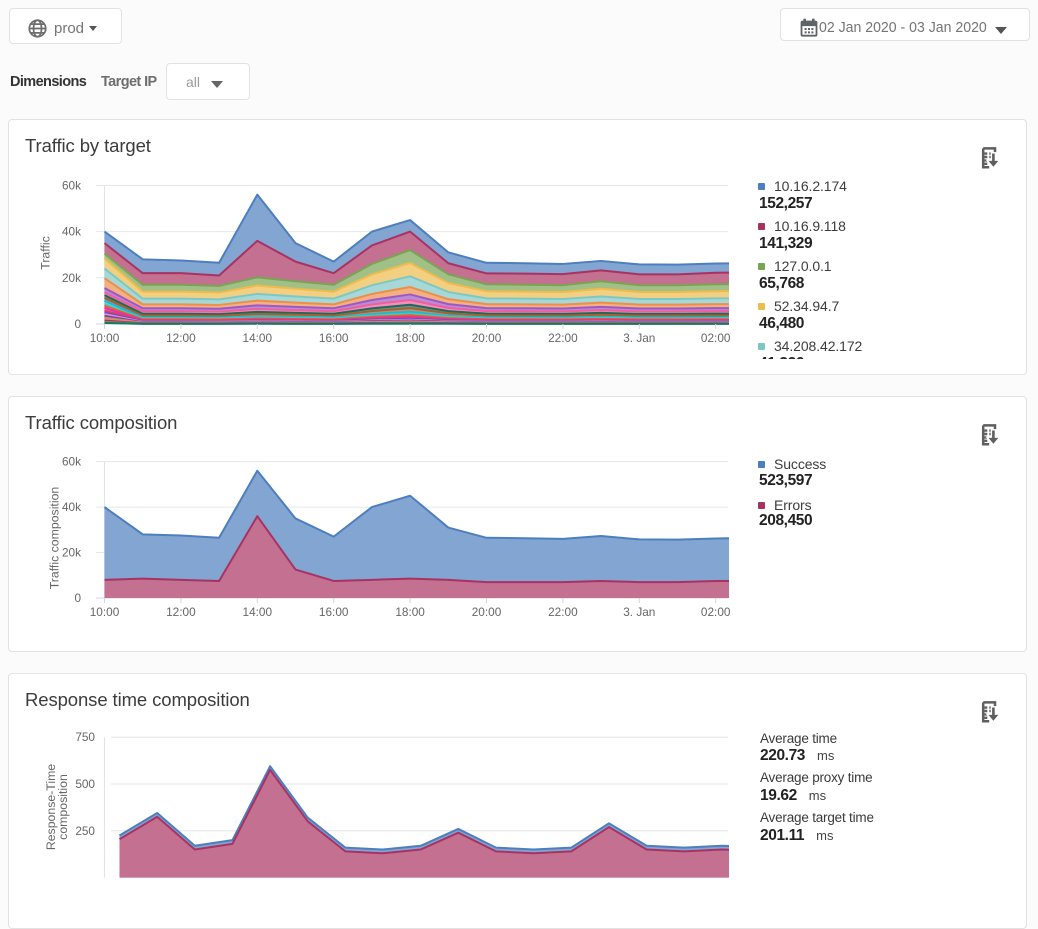 This screenshot has height=929, width=1038. What do you see at coordinates (55, 538) in the screenshot?
I see `svg-text: Traffic composition` at bounding box center [55, 538].